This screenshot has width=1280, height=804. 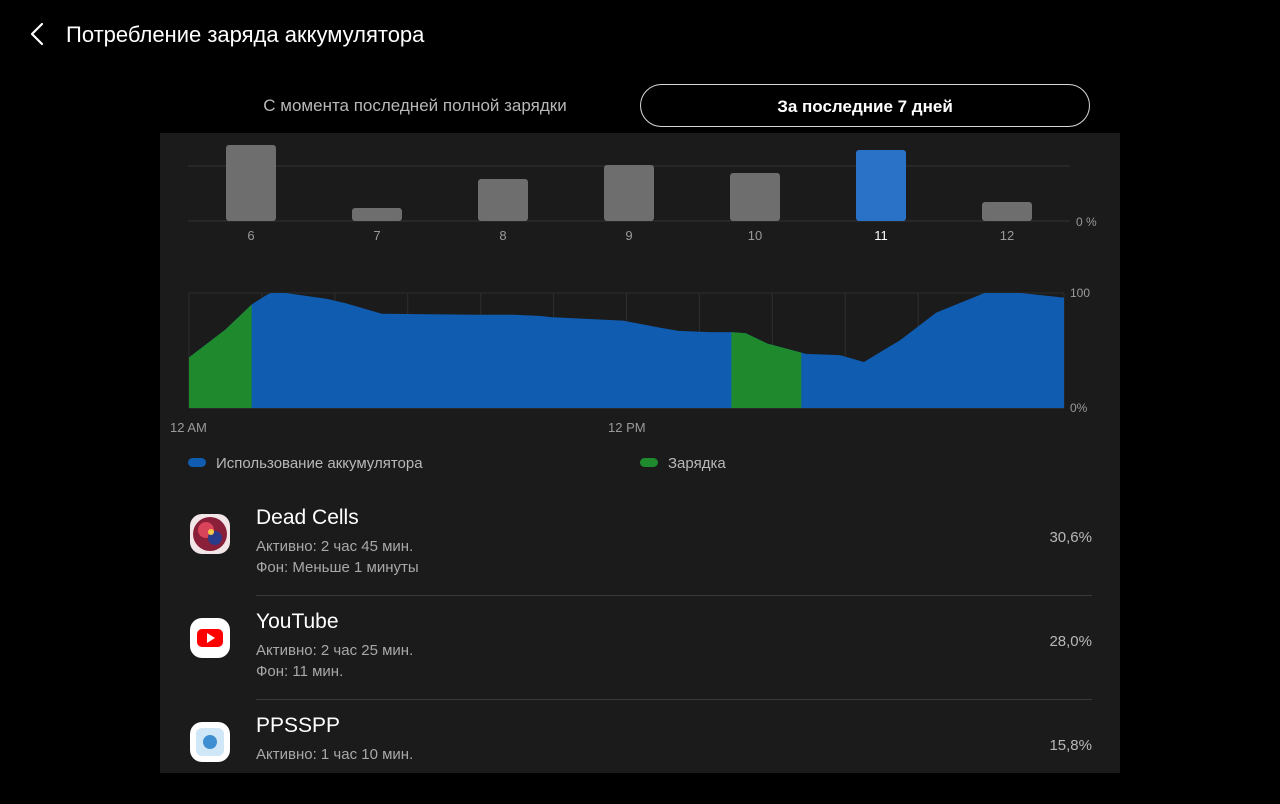 I want to click on app-active-time: Активно: 1 час 10 мин., so click(x=335, y=754).